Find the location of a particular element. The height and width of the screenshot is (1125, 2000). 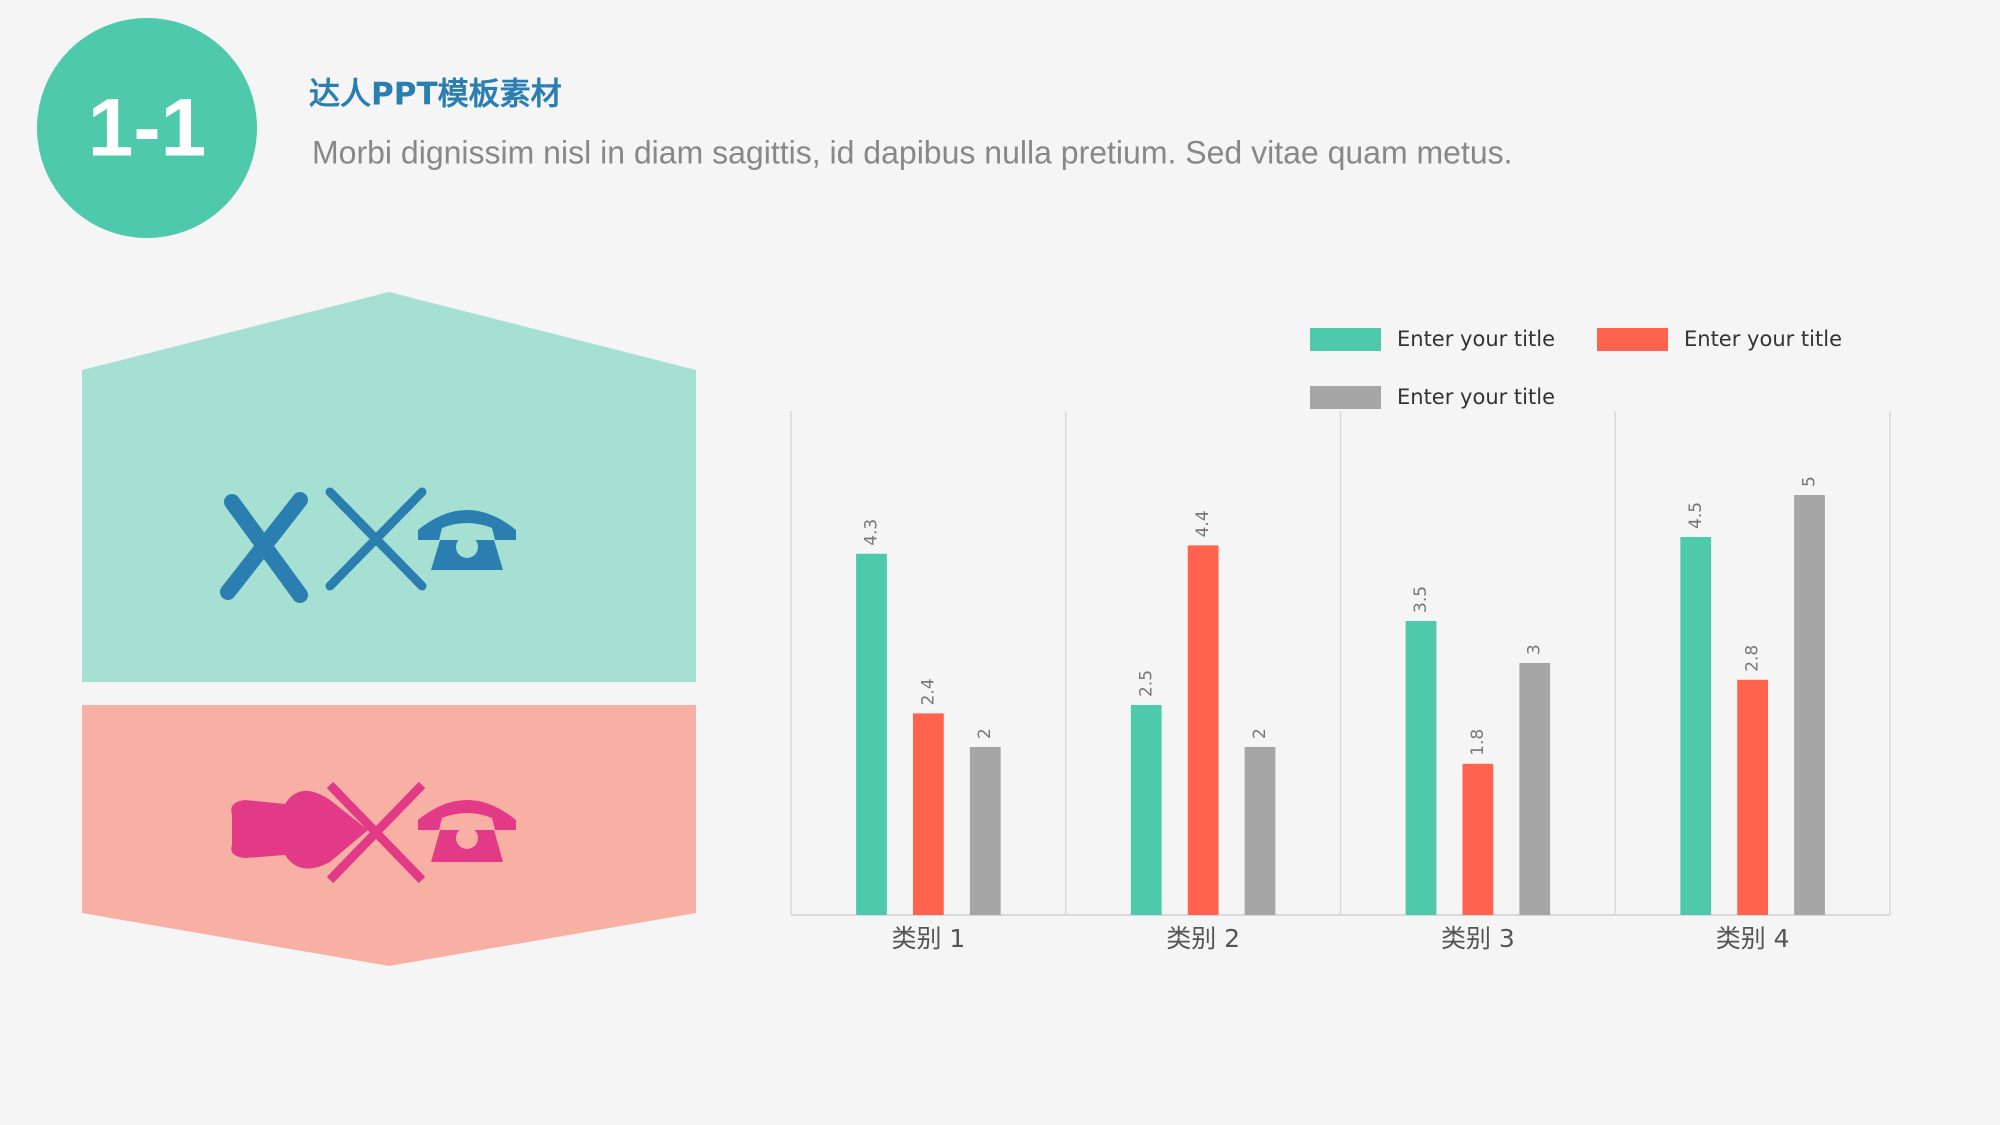

lower-icons is located at coordinates (328, 832).